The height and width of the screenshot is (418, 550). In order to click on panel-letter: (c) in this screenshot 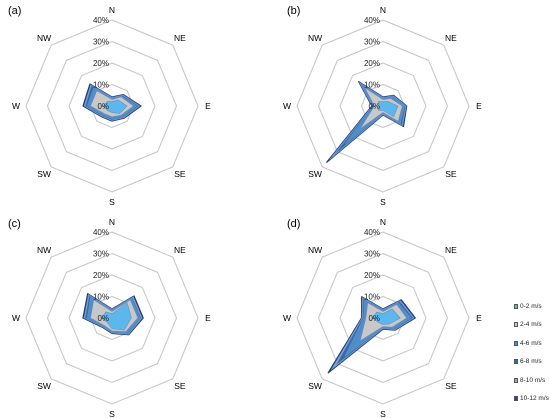, I will do `click(14, 224)`.